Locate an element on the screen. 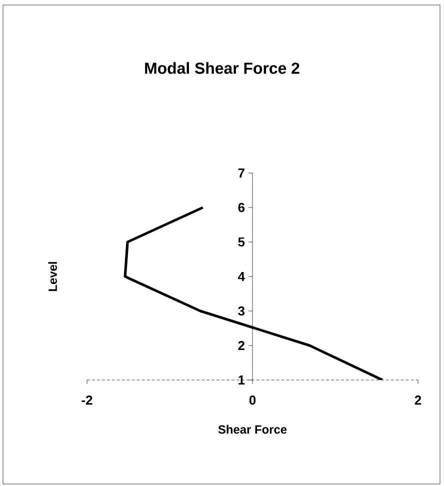 This screenshot has width=444, height=486. x-tick-label: 2 is located at coordinates (418, 400).